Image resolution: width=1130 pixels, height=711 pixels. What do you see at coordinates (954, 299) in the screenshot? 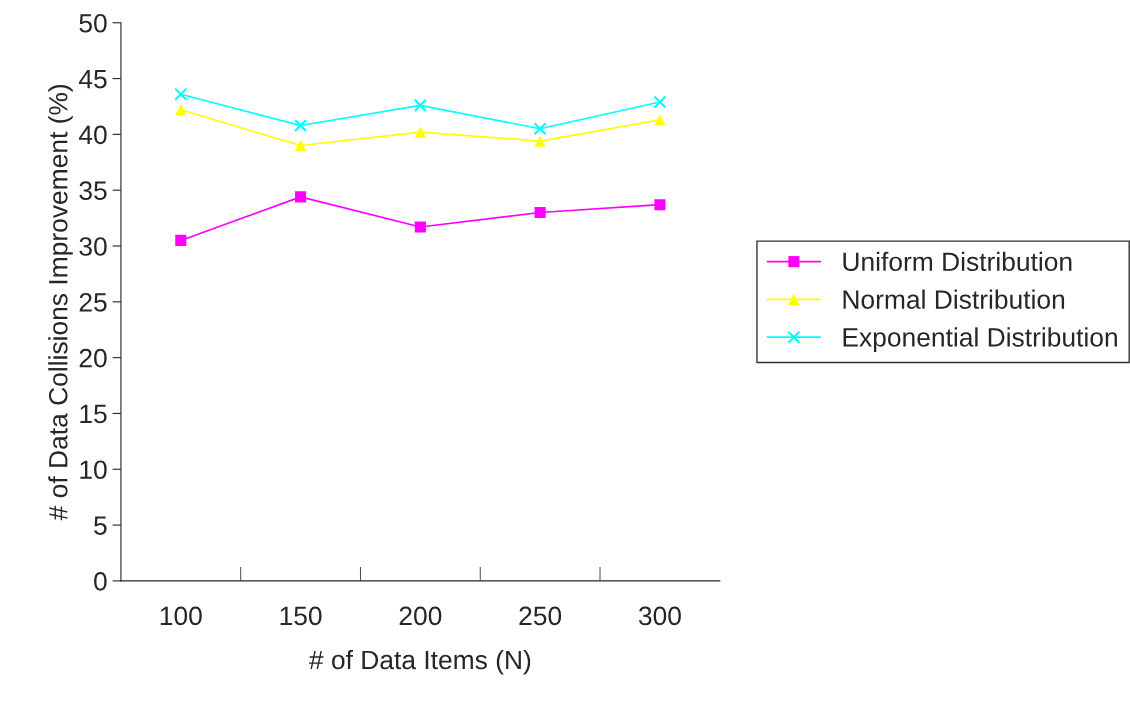
I see `legend-label: Normal Distribution` at bounding box center [954, 299].